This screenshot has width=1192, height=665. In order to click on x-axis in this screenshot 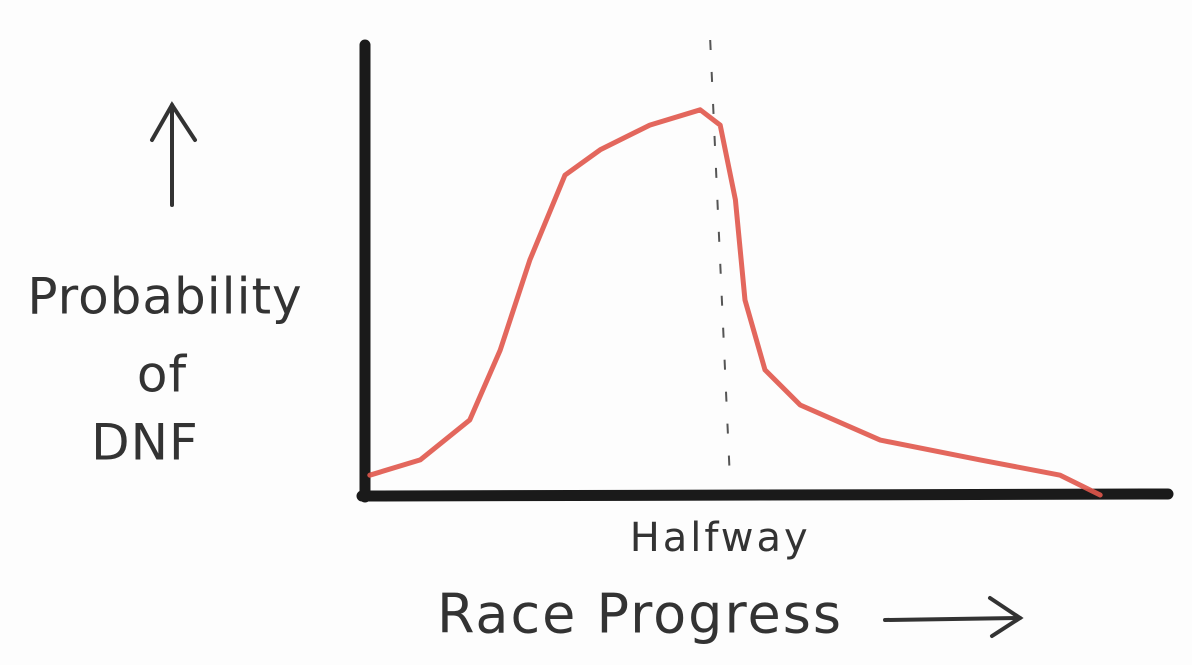, I will do `click(765, 495)`.